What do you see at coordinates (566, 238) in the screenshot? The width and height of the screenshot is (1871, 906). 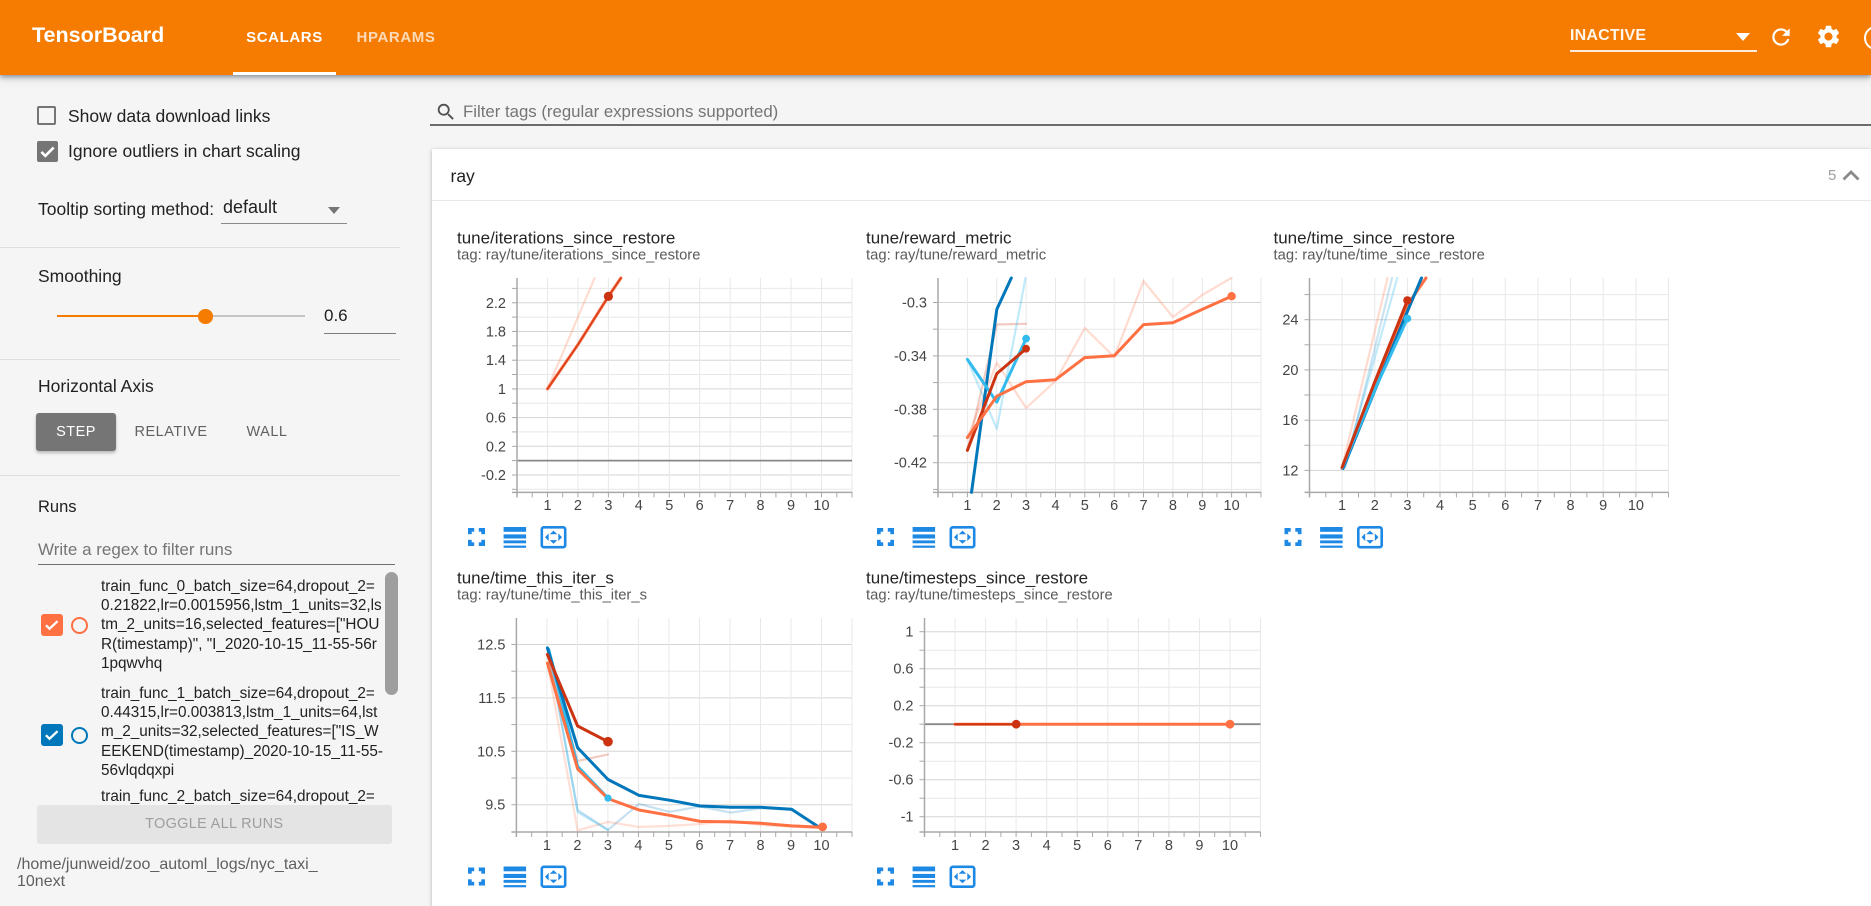 I see `svg-text: tune/iterations_since_restore` at bounding box center [566, 238].